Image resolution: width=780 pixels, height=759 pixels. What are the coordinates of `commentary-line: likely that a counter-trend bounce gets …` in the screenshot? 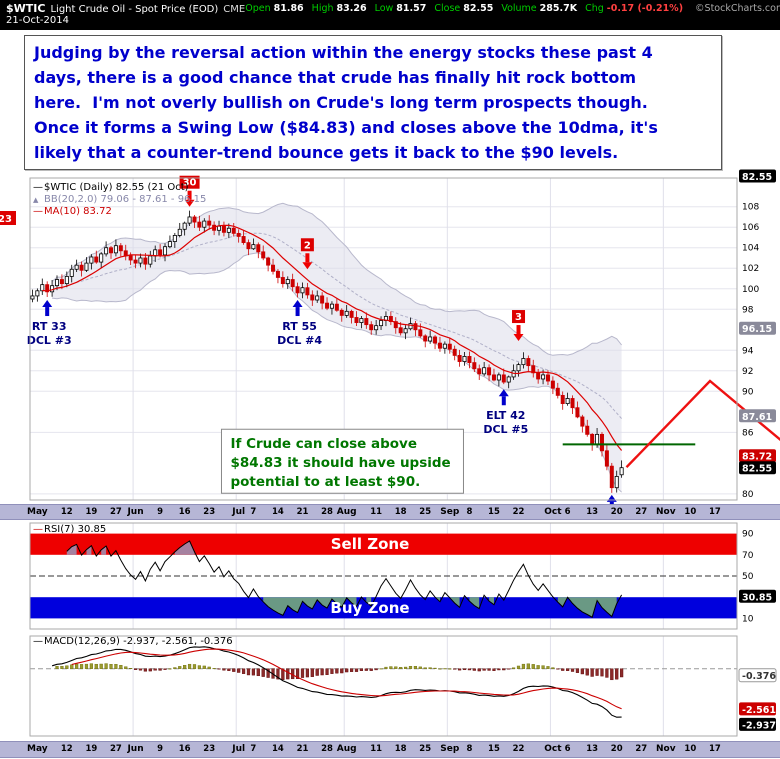 It's located at (326, 152).